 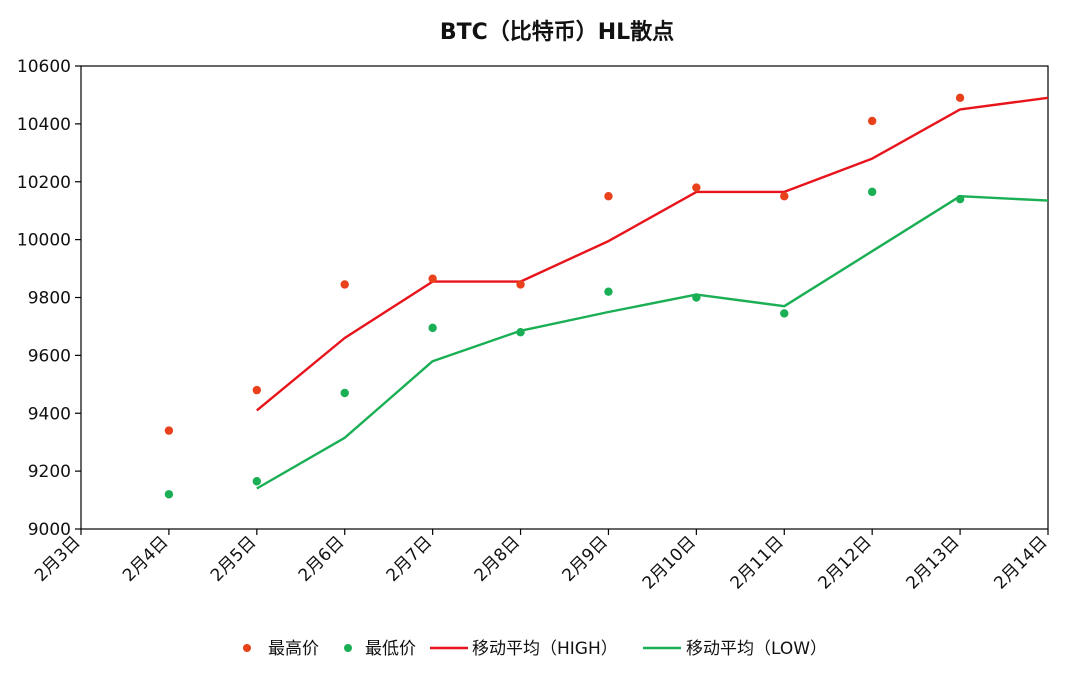 What do you see at coordinates (44, 183) in the screenshot?
I see `y-tick-label: 10200` at bounding box center [44, 183].